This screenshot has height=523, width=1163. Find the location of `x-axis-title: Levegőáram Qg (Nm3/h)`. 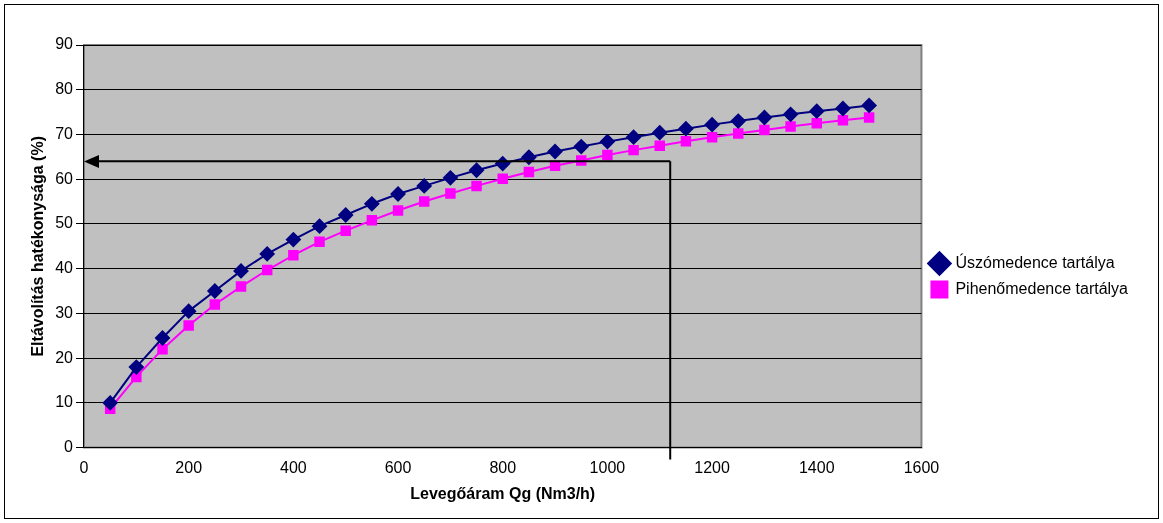

x-axis-title: Levegőáram Qg (Nm3/h) is located at coordinates (503, 493).